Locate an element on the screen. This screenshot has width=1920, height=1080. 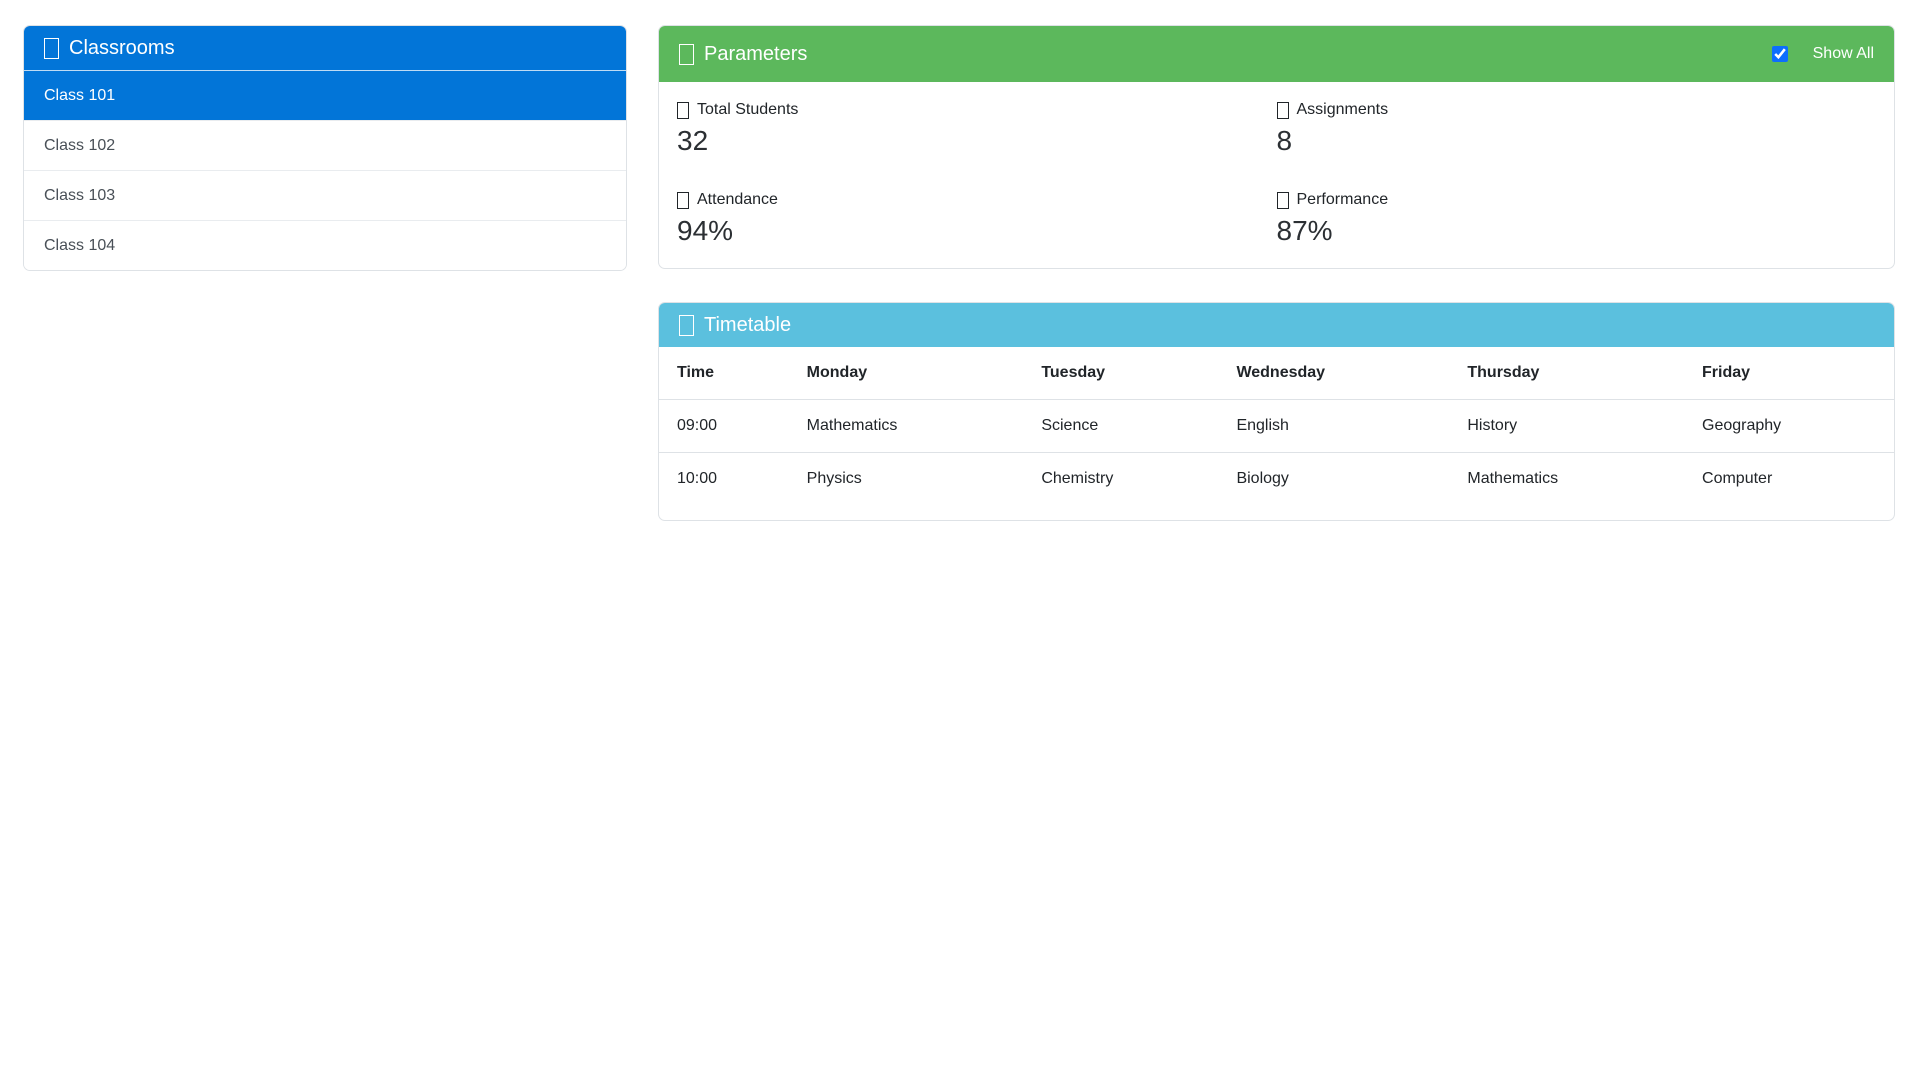
parameters-header-title: Parameters is located at coordinates (743, 54).